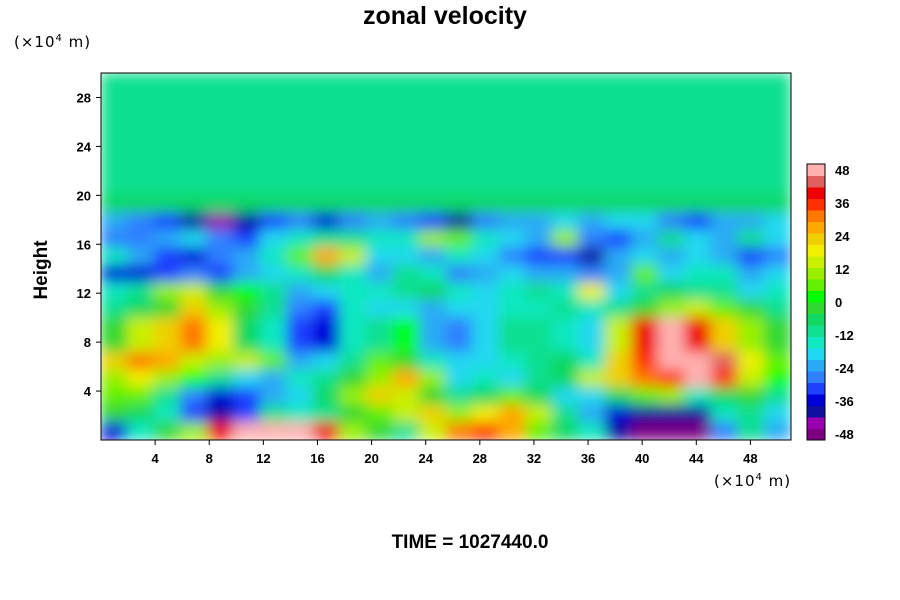 This screenshot has width=900, height=600. What do you see at coordinates (84, 97) in the screenshot?
I see `y-tick-label: 28` at bounding box center [84, 97].